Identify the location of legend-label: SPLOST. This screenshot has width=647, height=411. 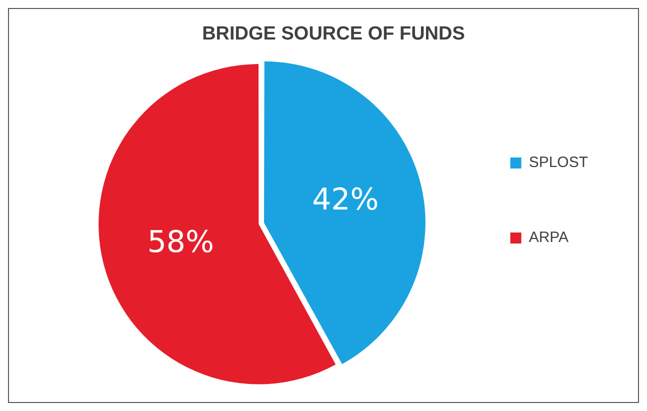
(558, 163).